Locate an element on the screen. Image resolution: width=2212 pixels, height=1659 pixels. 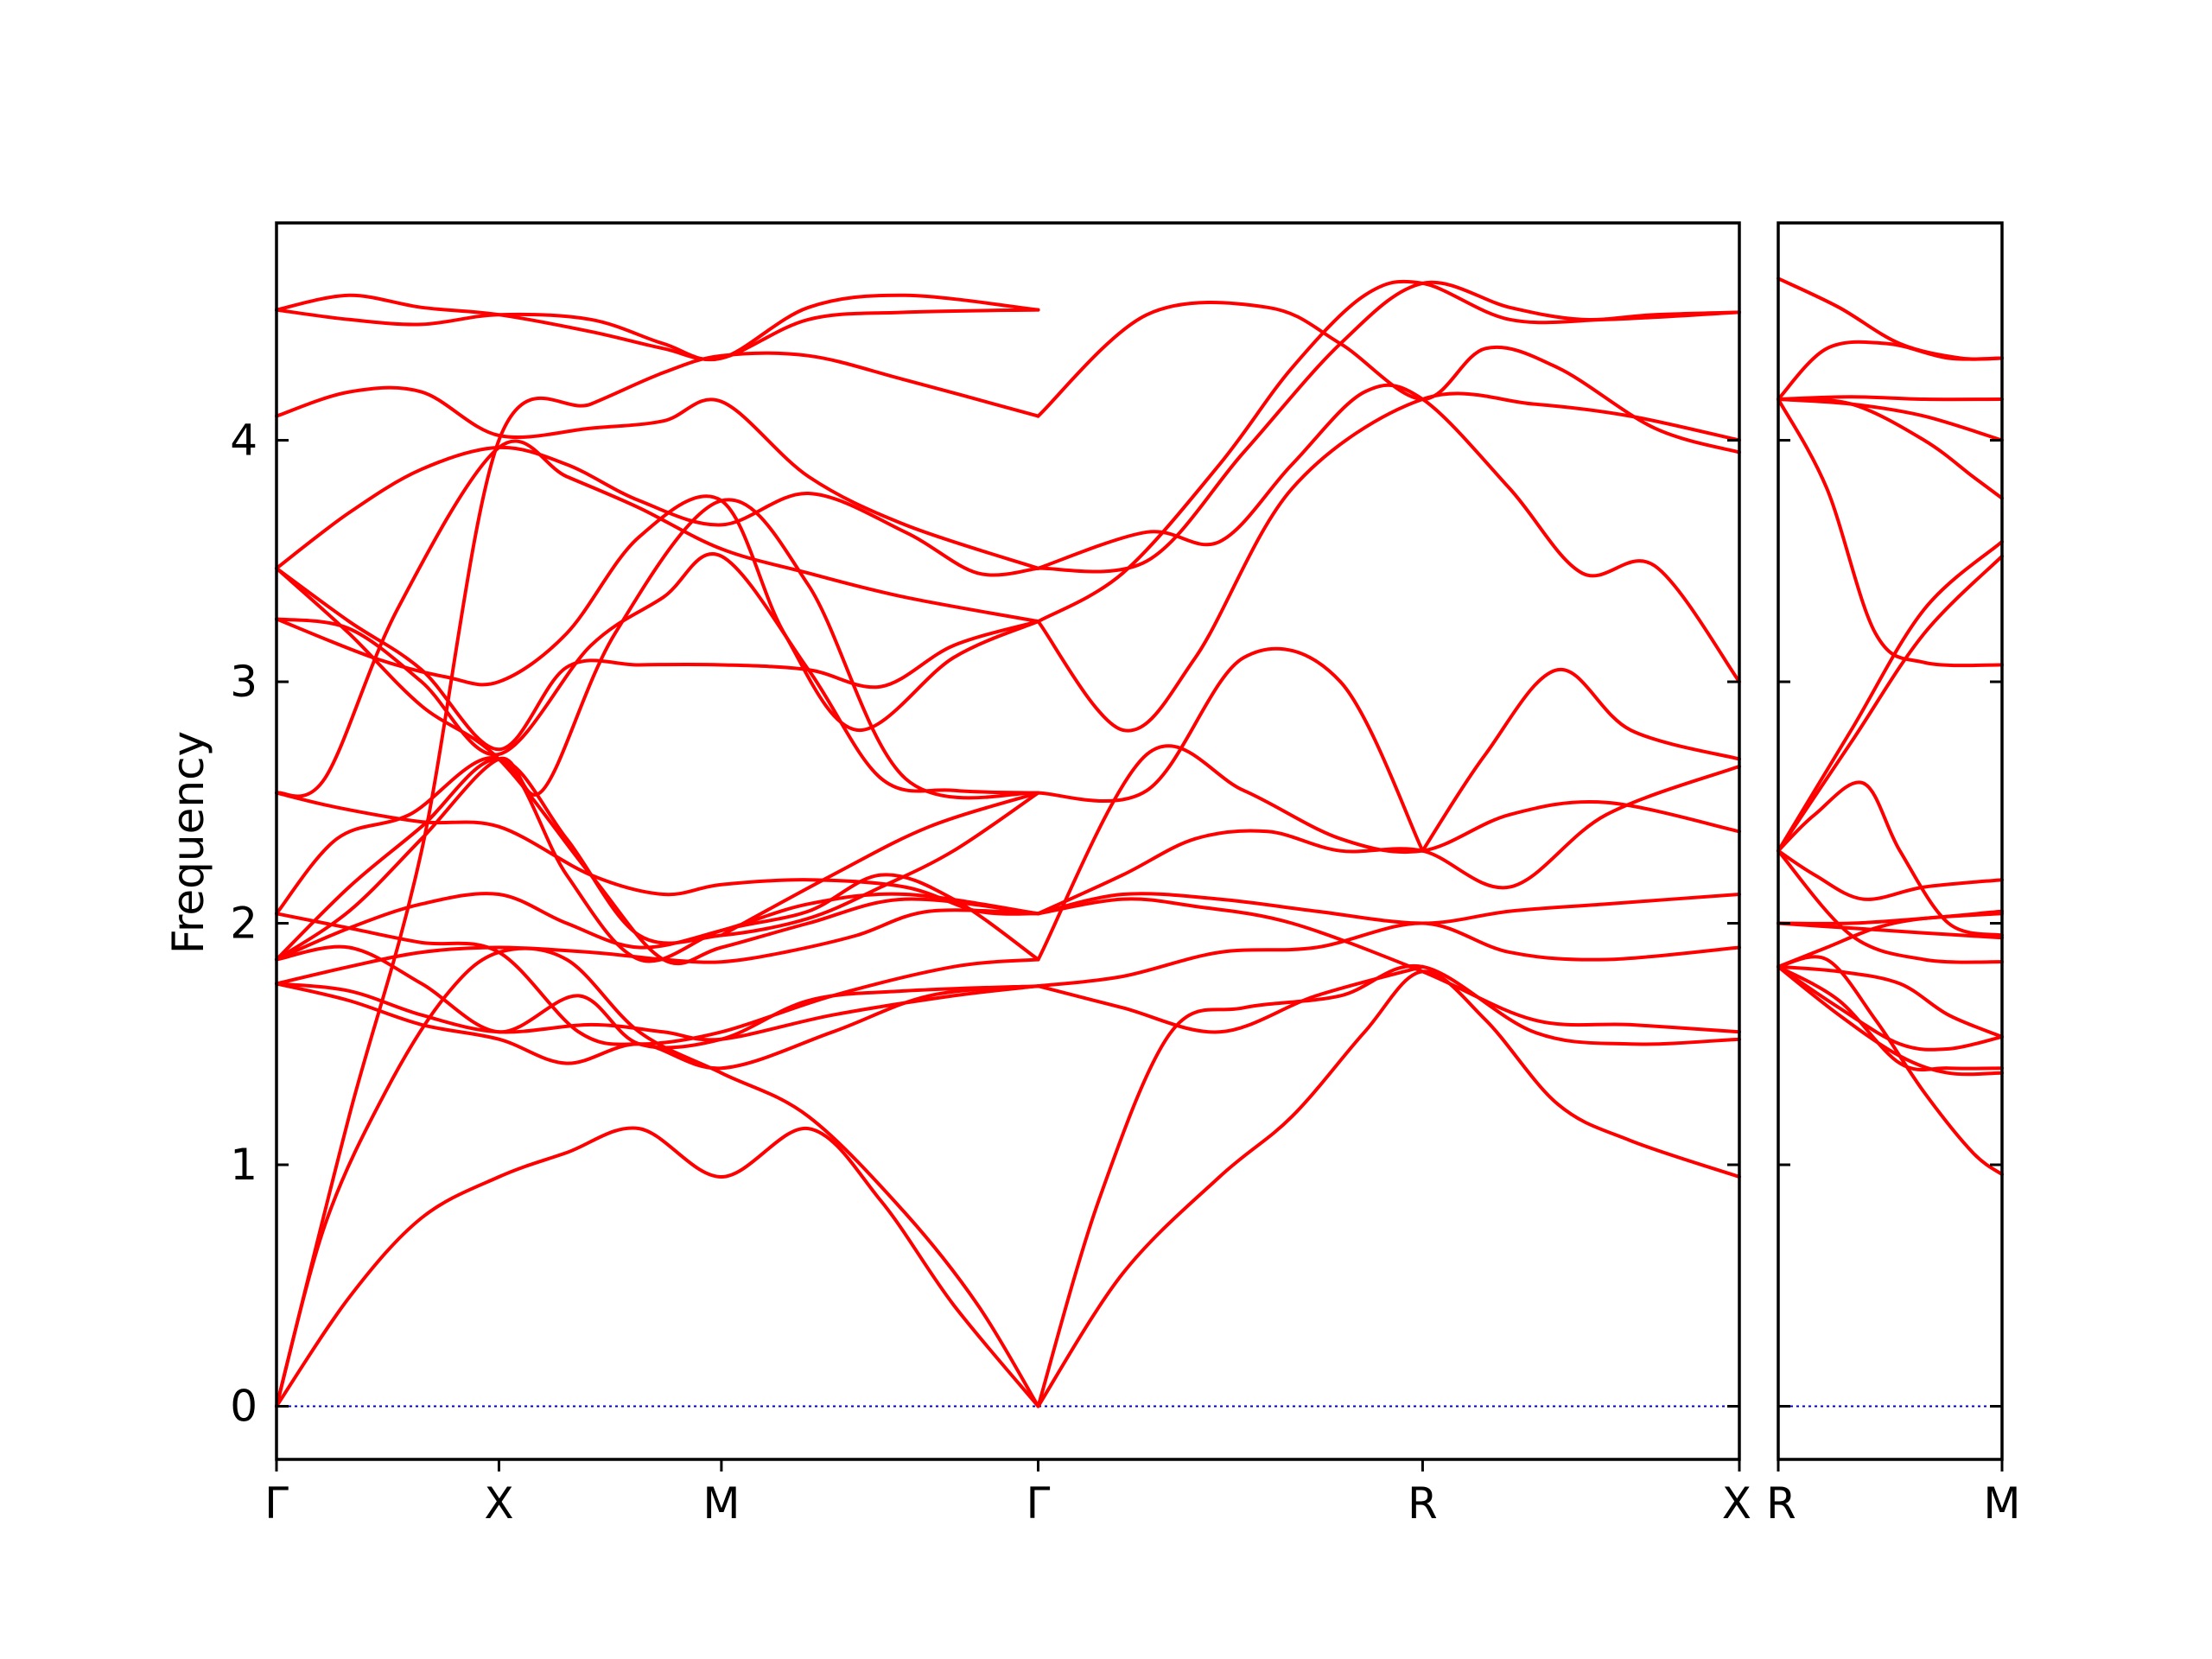
y-tick-label: 1 is located at coordinates (243, 1165).